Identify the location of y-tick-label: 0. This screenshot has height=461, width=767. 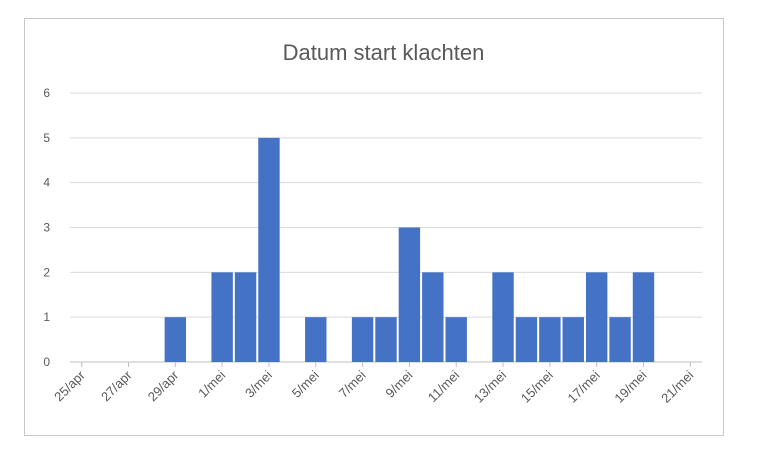
(46, 362).